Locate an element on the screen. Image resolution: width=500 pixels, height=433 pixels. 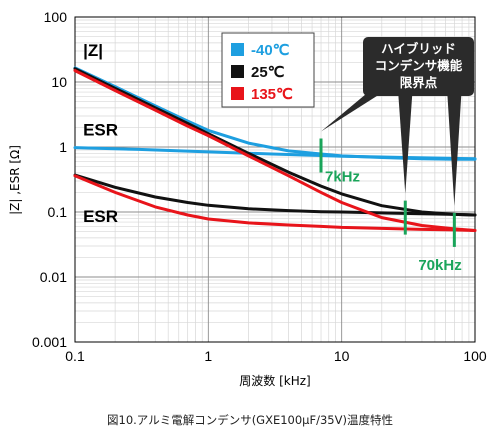
x-tick-label: 10 is located at coordinates (342, 356).